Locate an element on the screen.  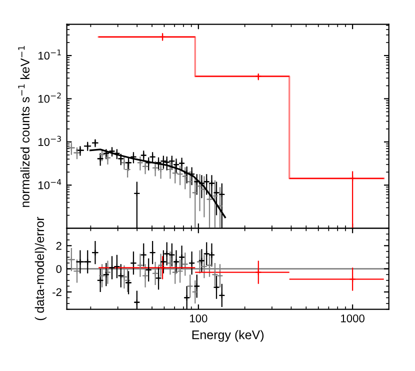
y-tick-label: 2 is located at coordinates (59, 246).